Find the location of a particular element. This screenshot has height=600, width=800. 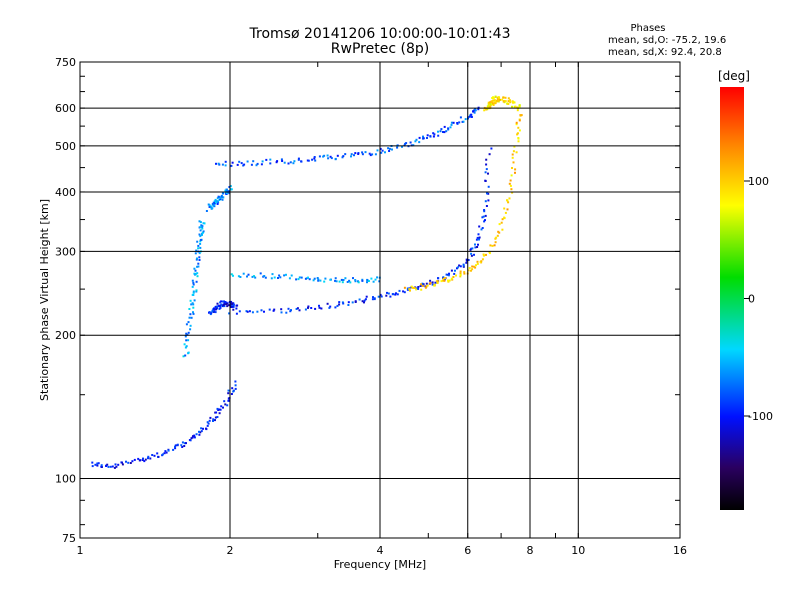

phase-stats-o: mean, sd,O: -75.2, 19.6 is located at coordinates (667, 40).